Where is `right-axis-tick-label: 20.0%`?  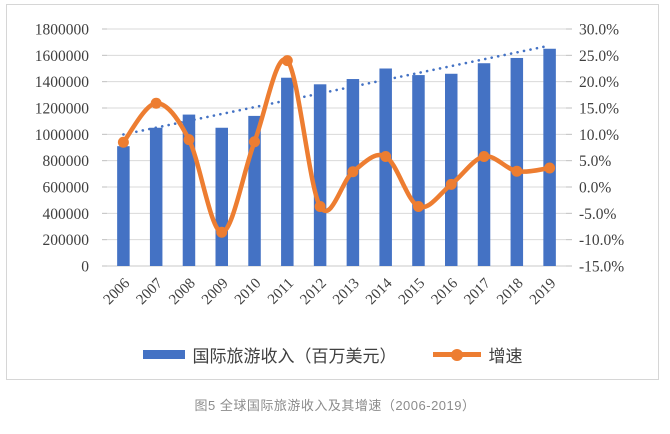 right-axis-tick-label: 20.0% is located at coordinates (599, 82).